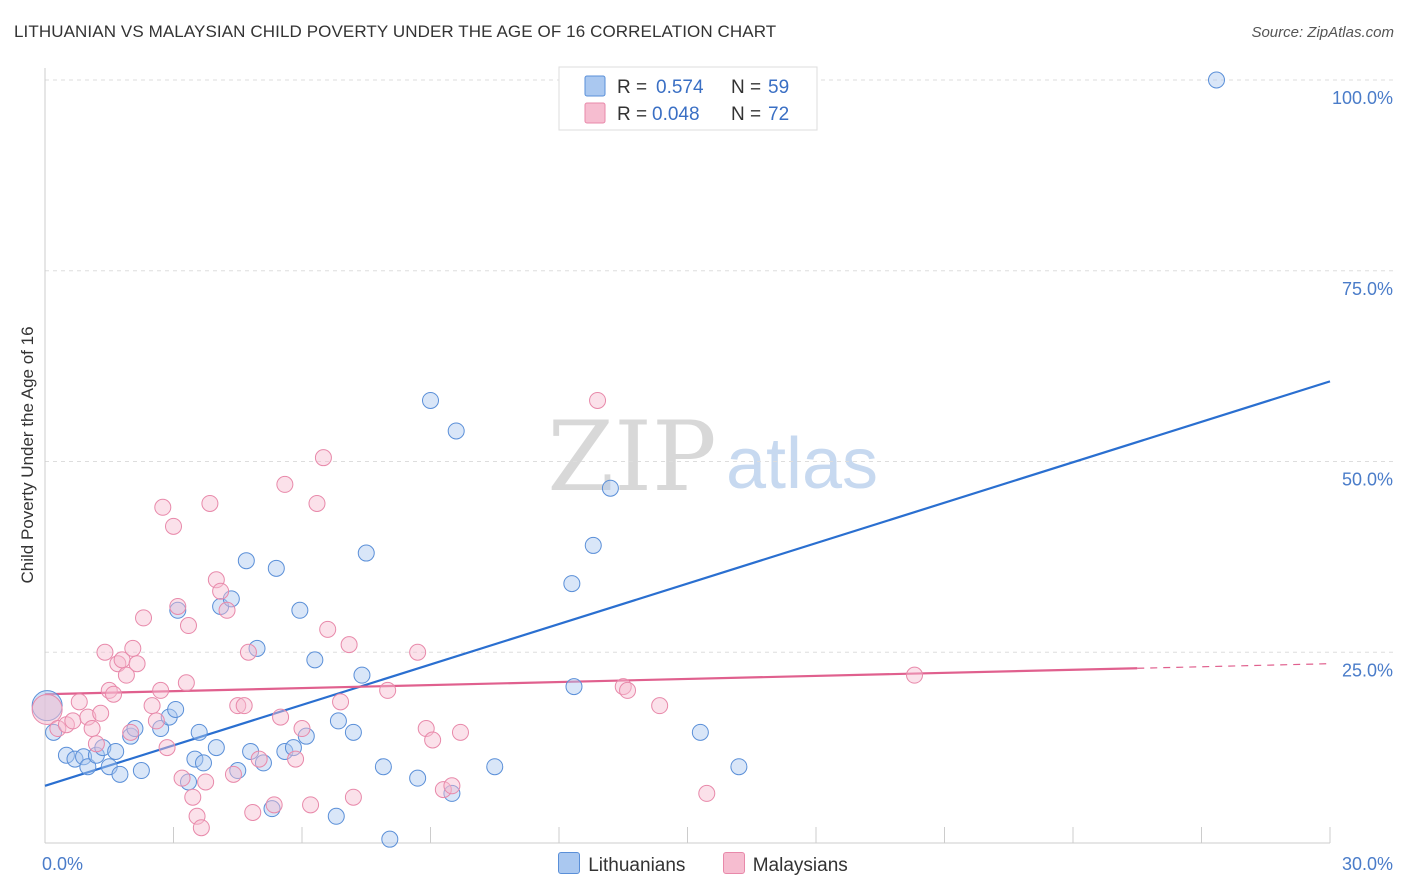 The image size is (1406, 892). What do you see at coordinates (1322, 32) in the screenshot?
I see `source-label: Source: ZipAtlas.com` at bounding box center [1322, 32].